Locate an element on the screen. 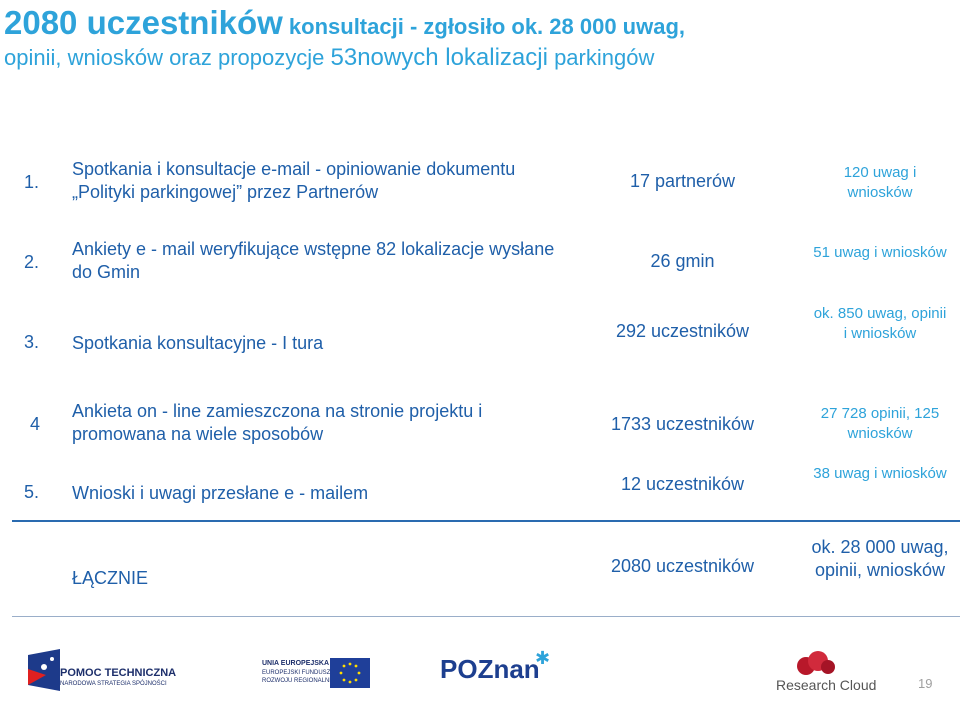 The height and width of the screenshot is (705, 960). row-result: 27 728 opinii, 125 wniosków is located at coordinates (880, 423).